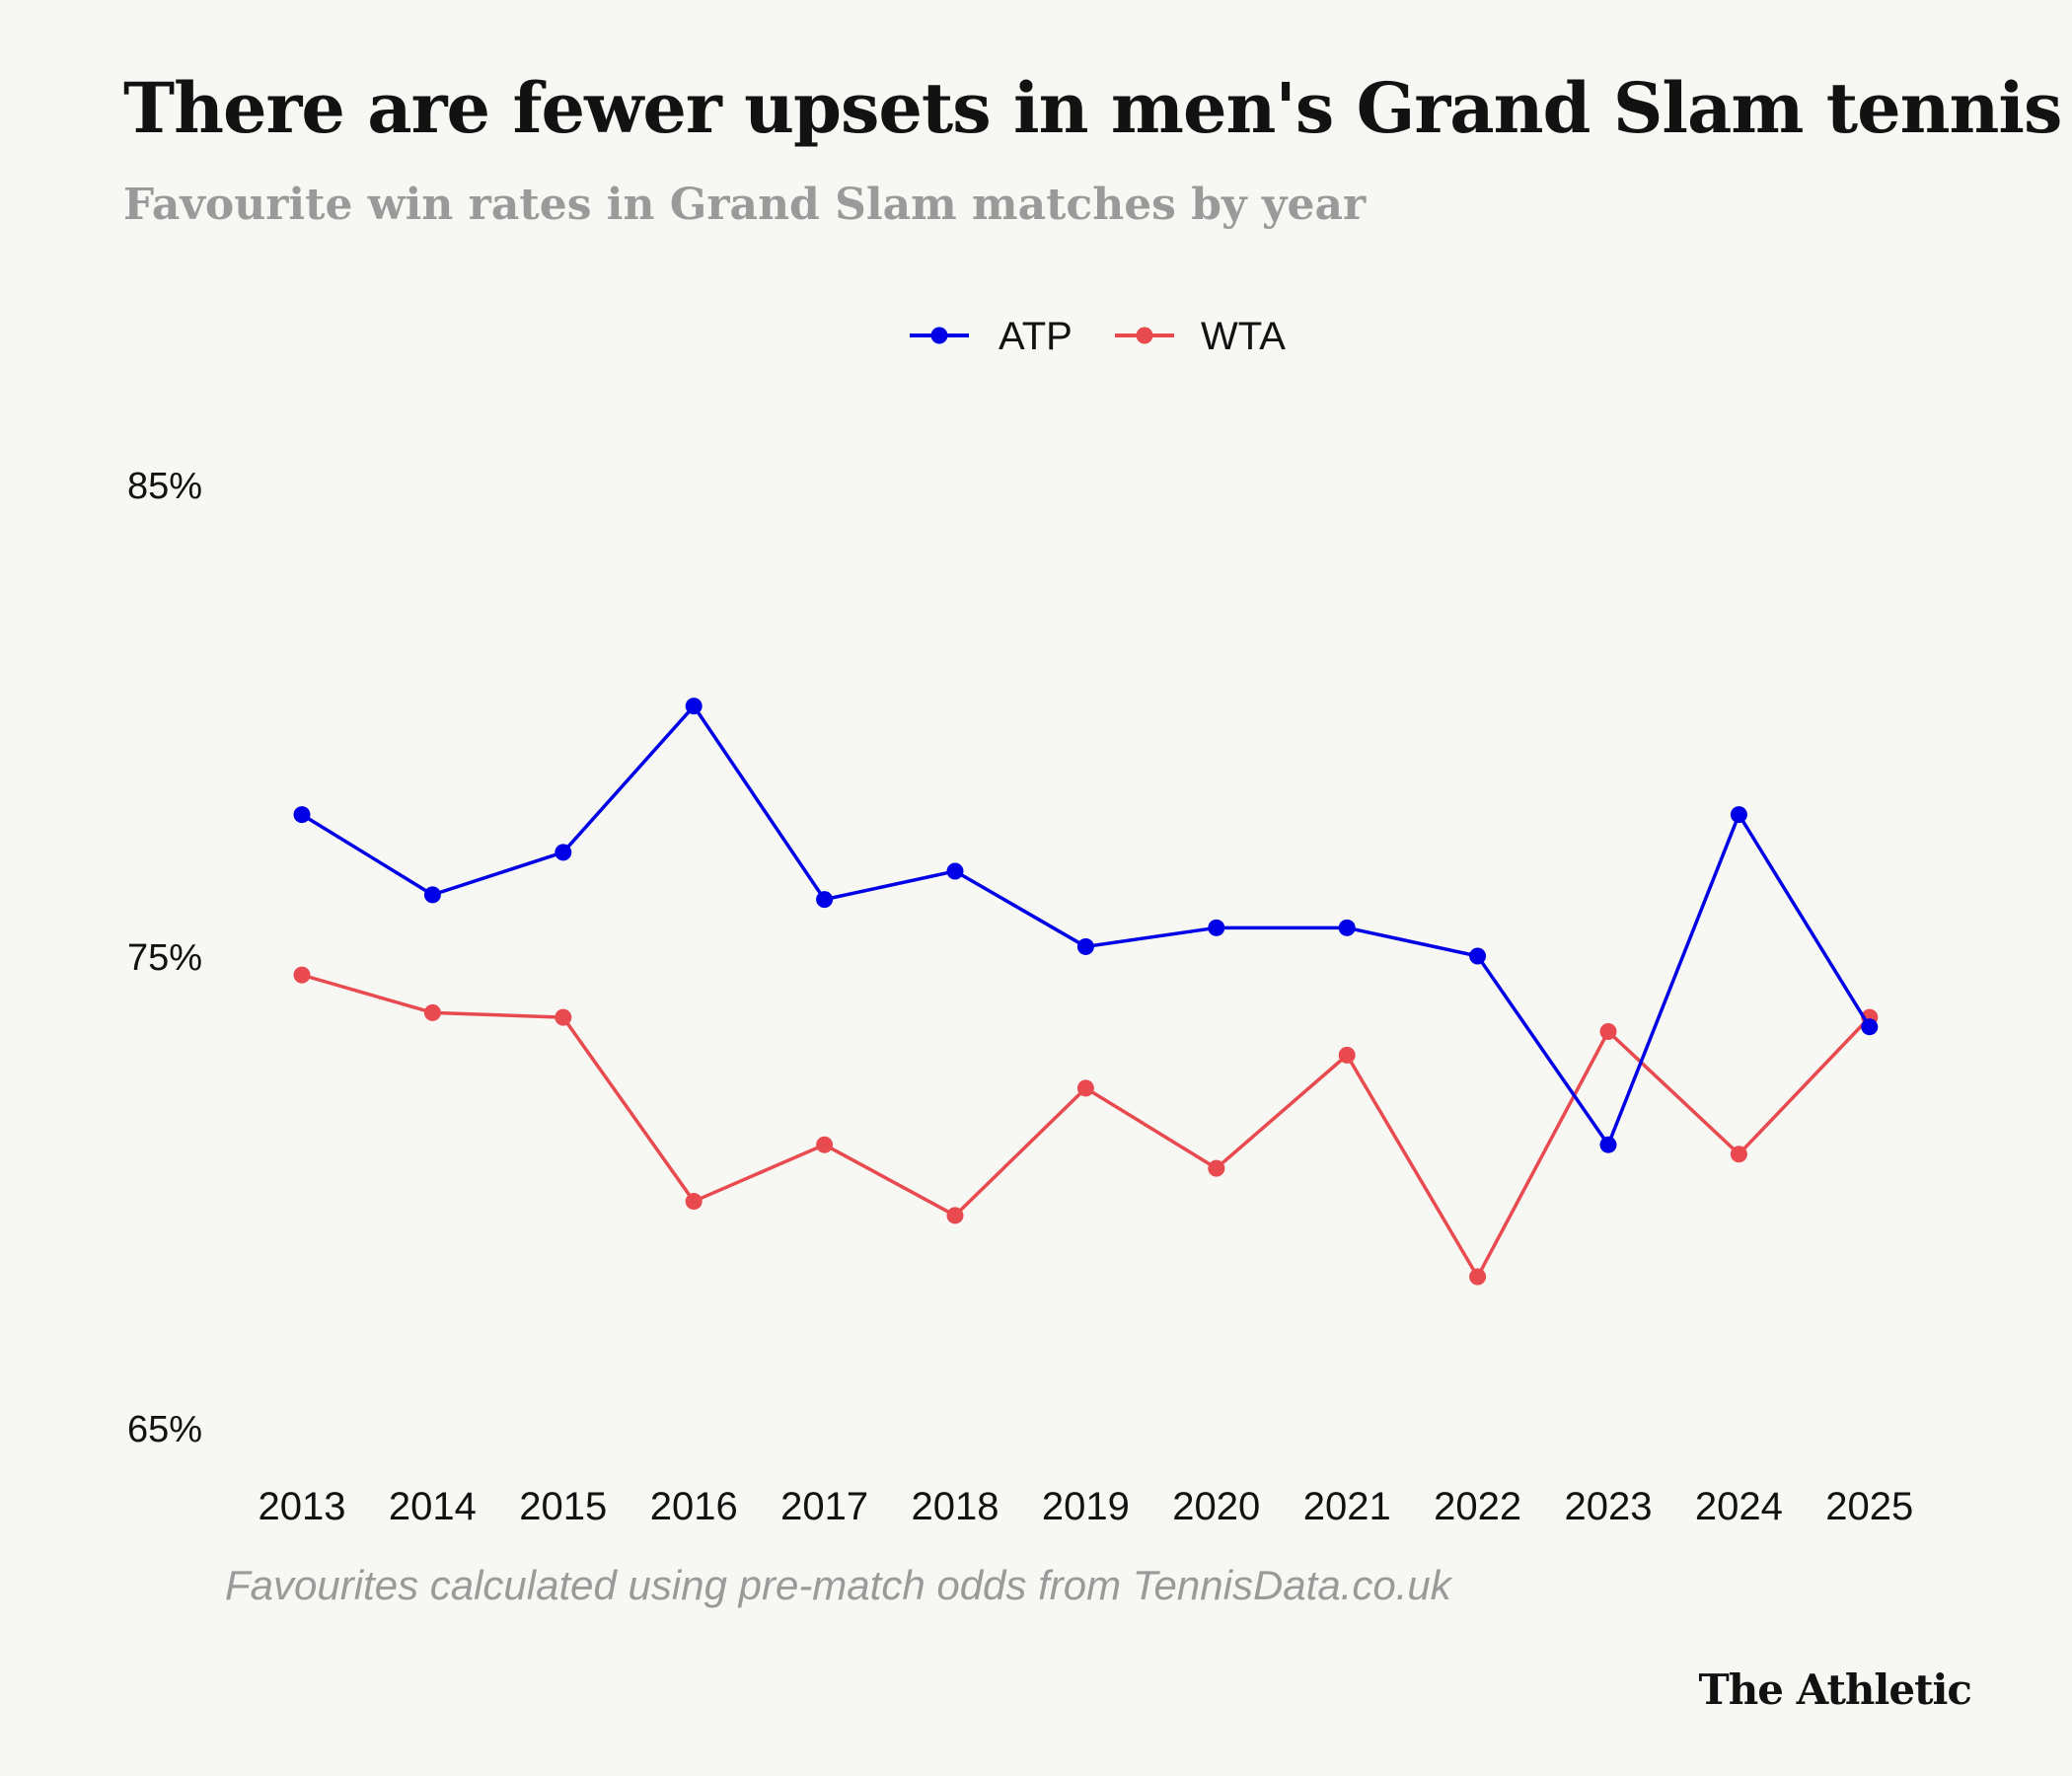 The image size is (2072, 1776). I want to click on x-tick-label: 2020, so click(1216, 1506).